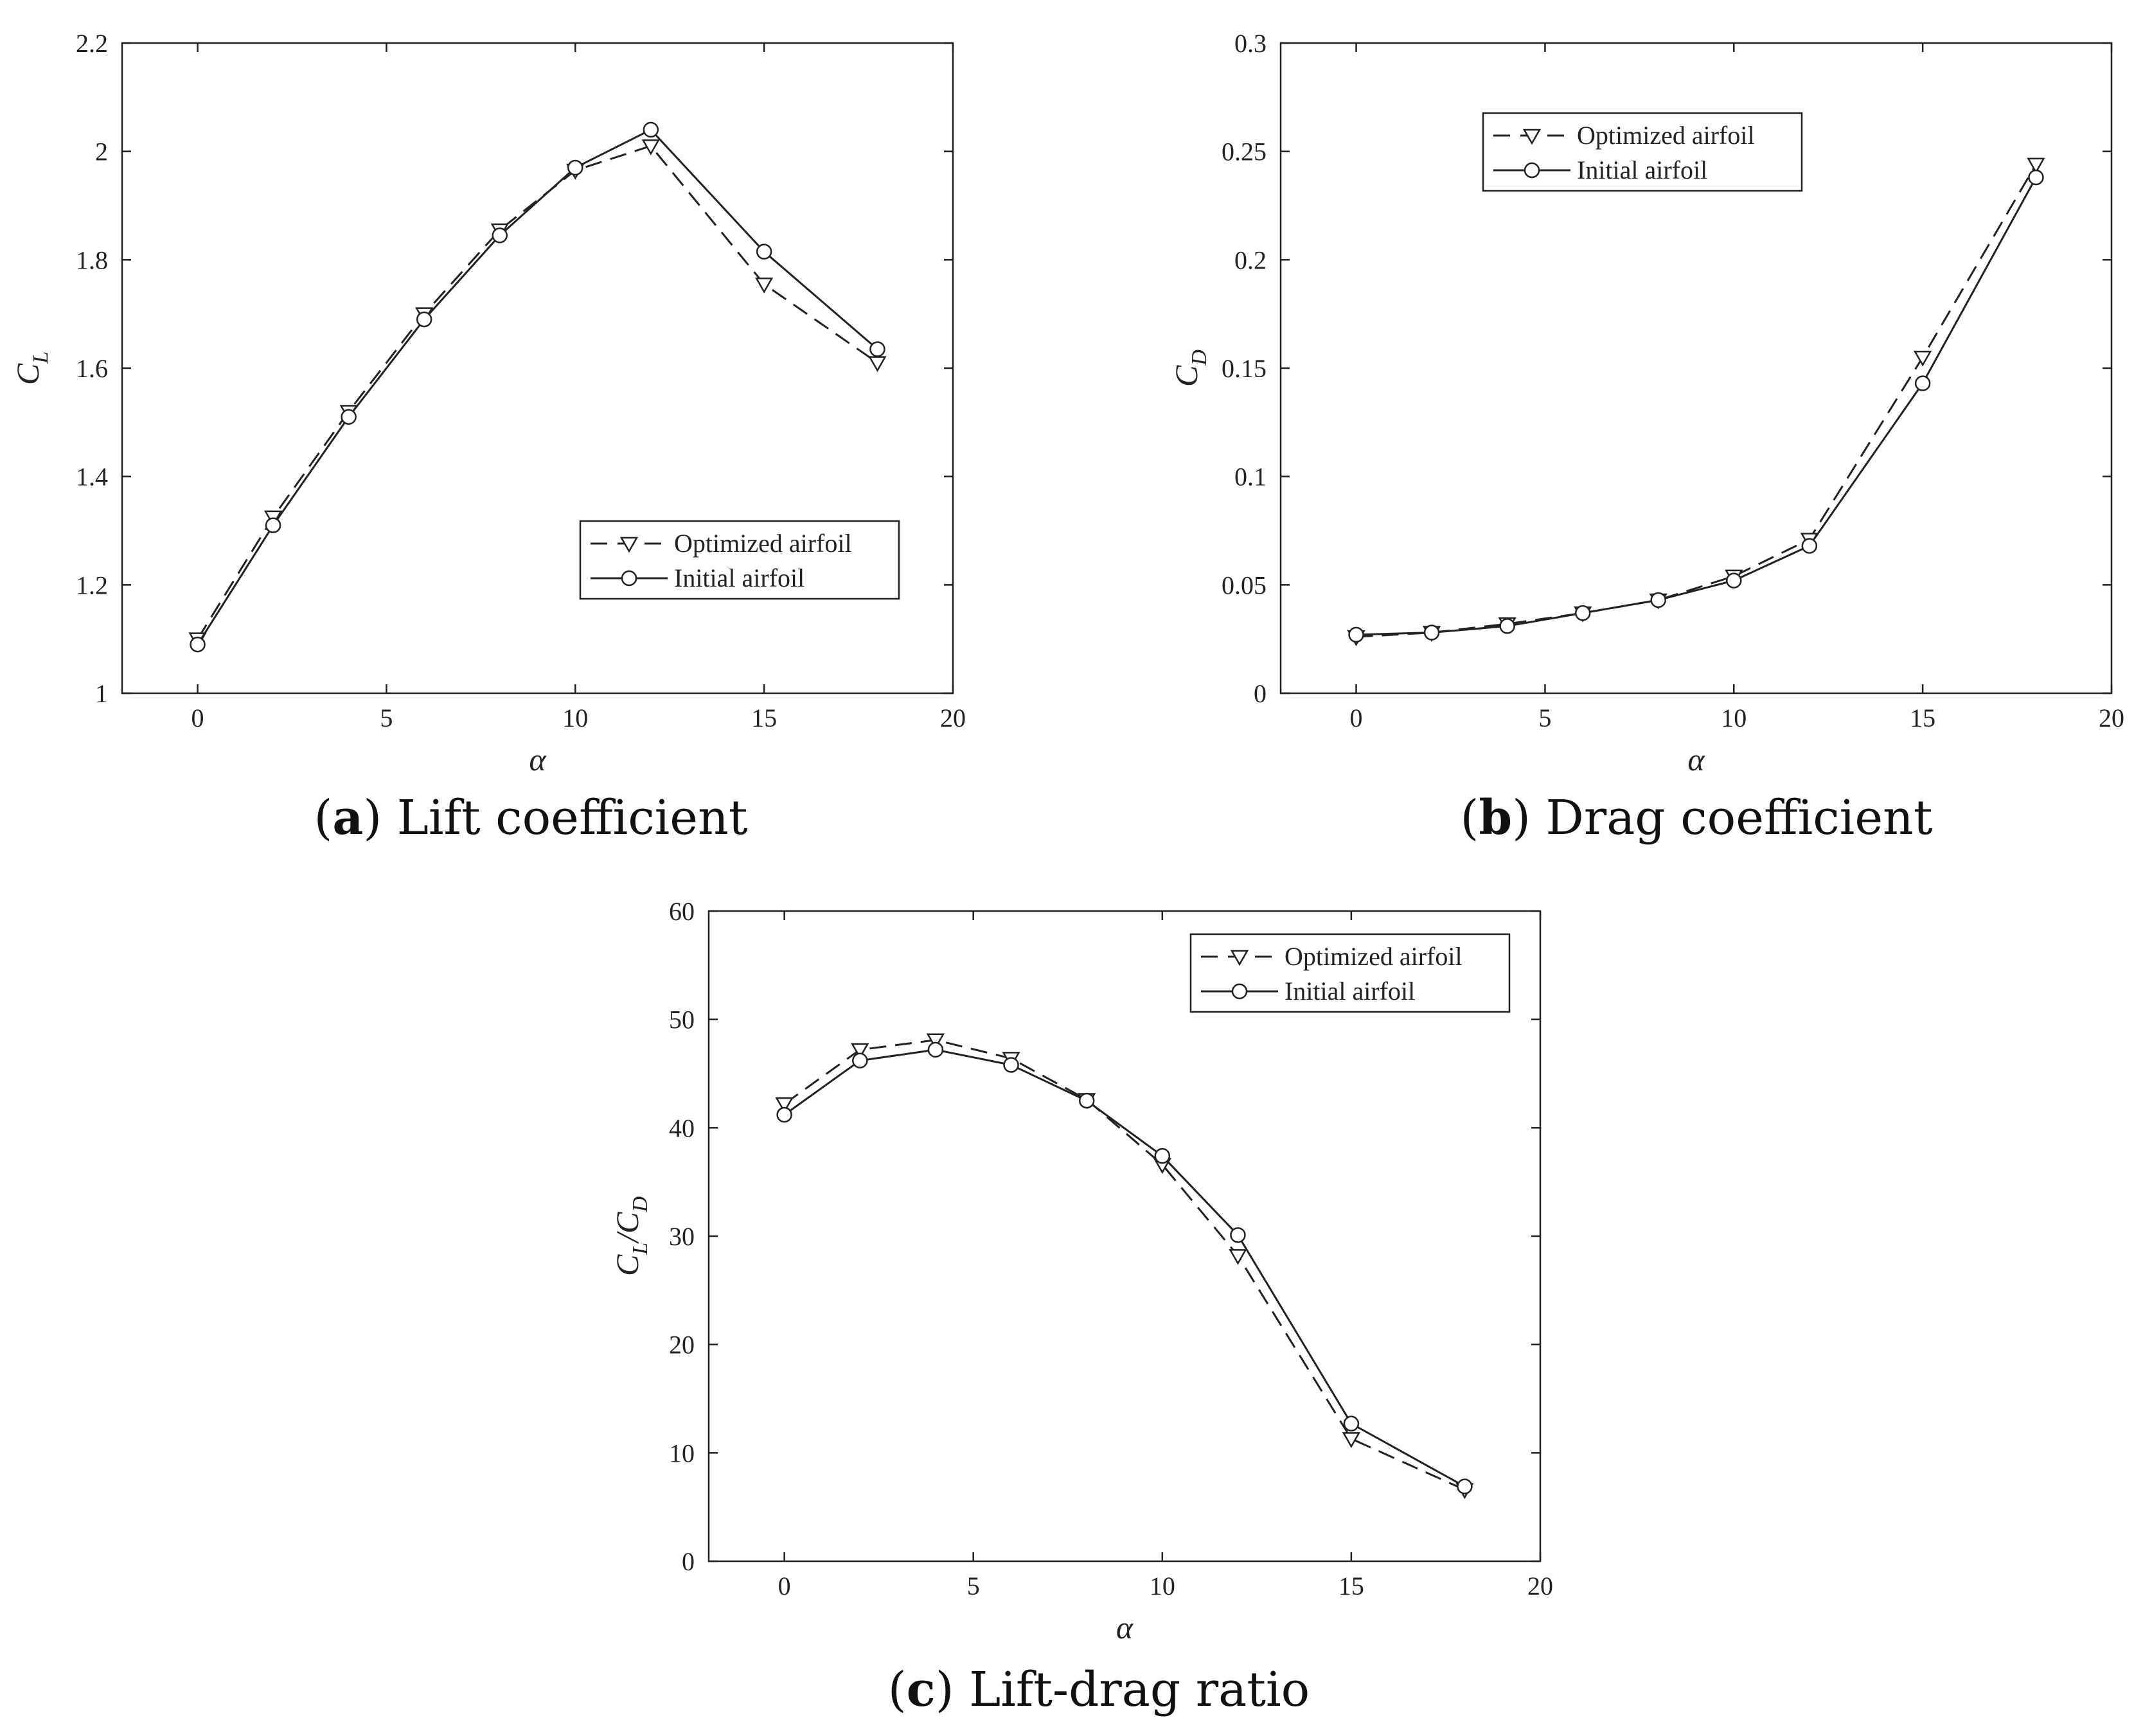 This screenshot has height=1736, width=2143. I want to click on y-tick-label: 1.4, so click(92, 477).